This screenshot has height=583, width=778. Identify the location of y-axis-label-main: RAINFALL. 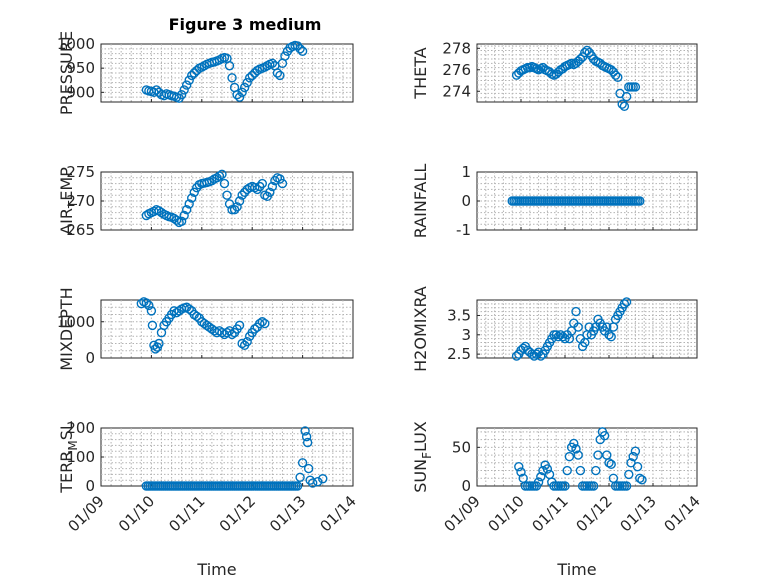
(420, 201).